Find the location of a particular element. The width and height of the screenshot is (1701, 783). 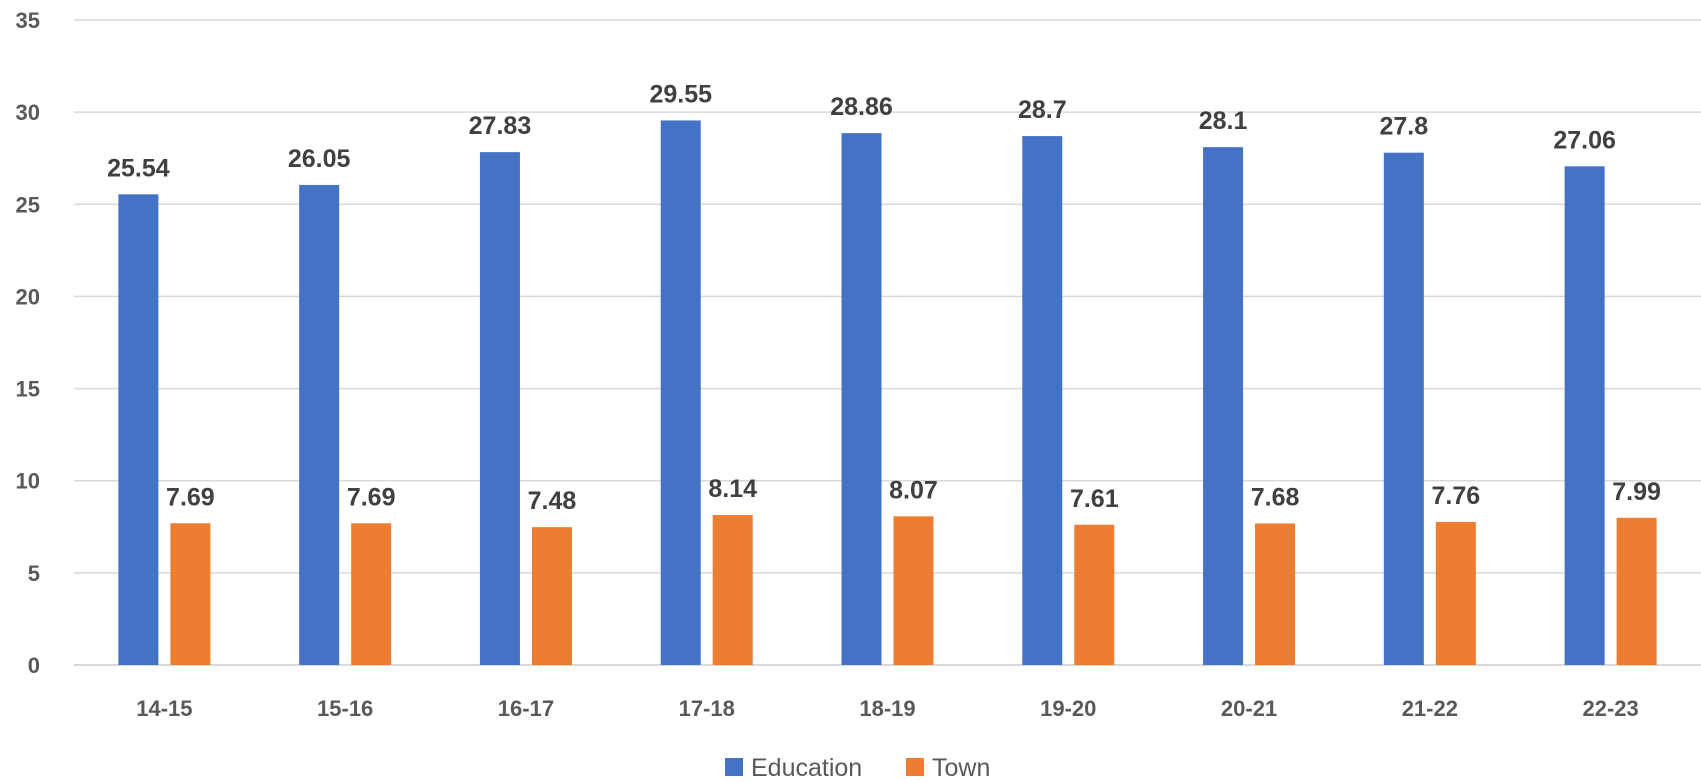

y-tick-label: 10 is located at coordinates (28, 481).